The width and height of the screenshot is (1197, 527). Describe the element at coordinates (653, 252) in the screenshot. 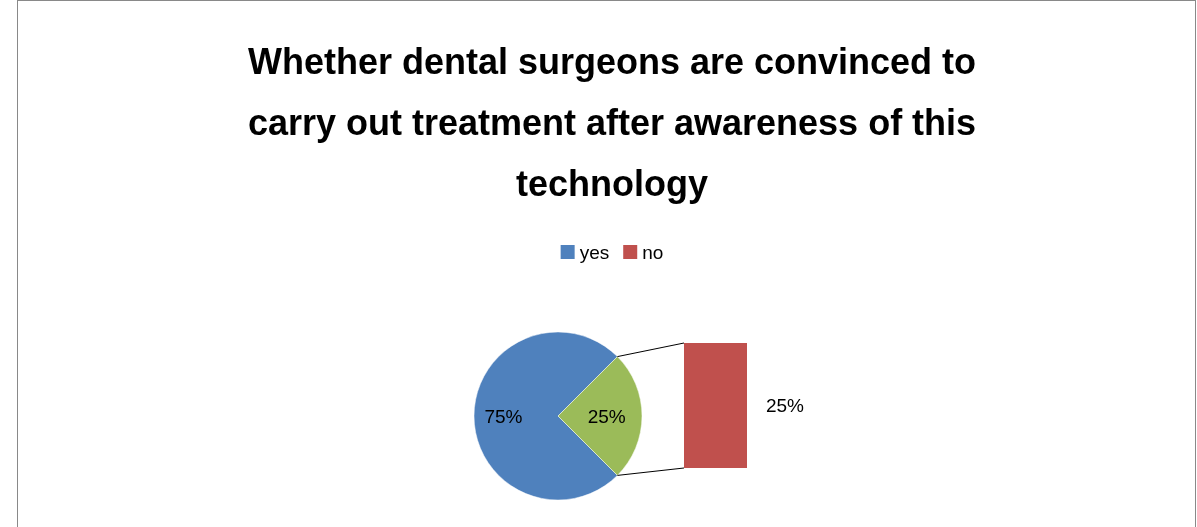

I see `legend-label: no` at that location.